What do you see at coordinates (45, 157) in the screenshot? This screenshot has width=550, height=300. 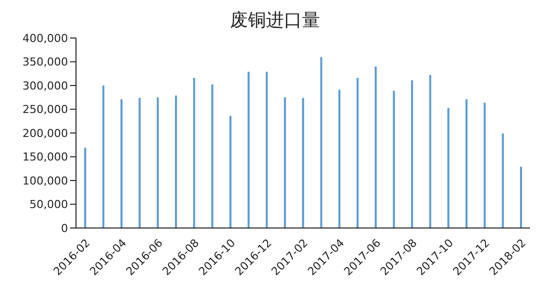 I see `y-tick-label: 150,000` at bounding box center [45, 157].